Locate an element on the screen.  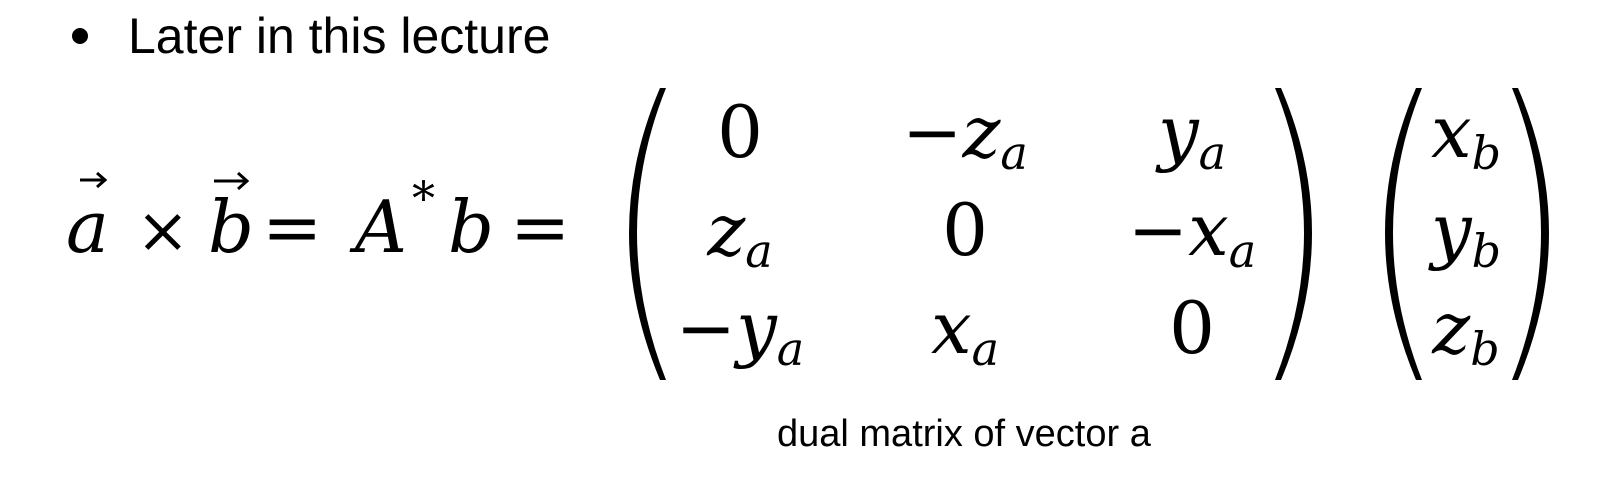
bullet-dot-icon is located at coordinates (80, 36).